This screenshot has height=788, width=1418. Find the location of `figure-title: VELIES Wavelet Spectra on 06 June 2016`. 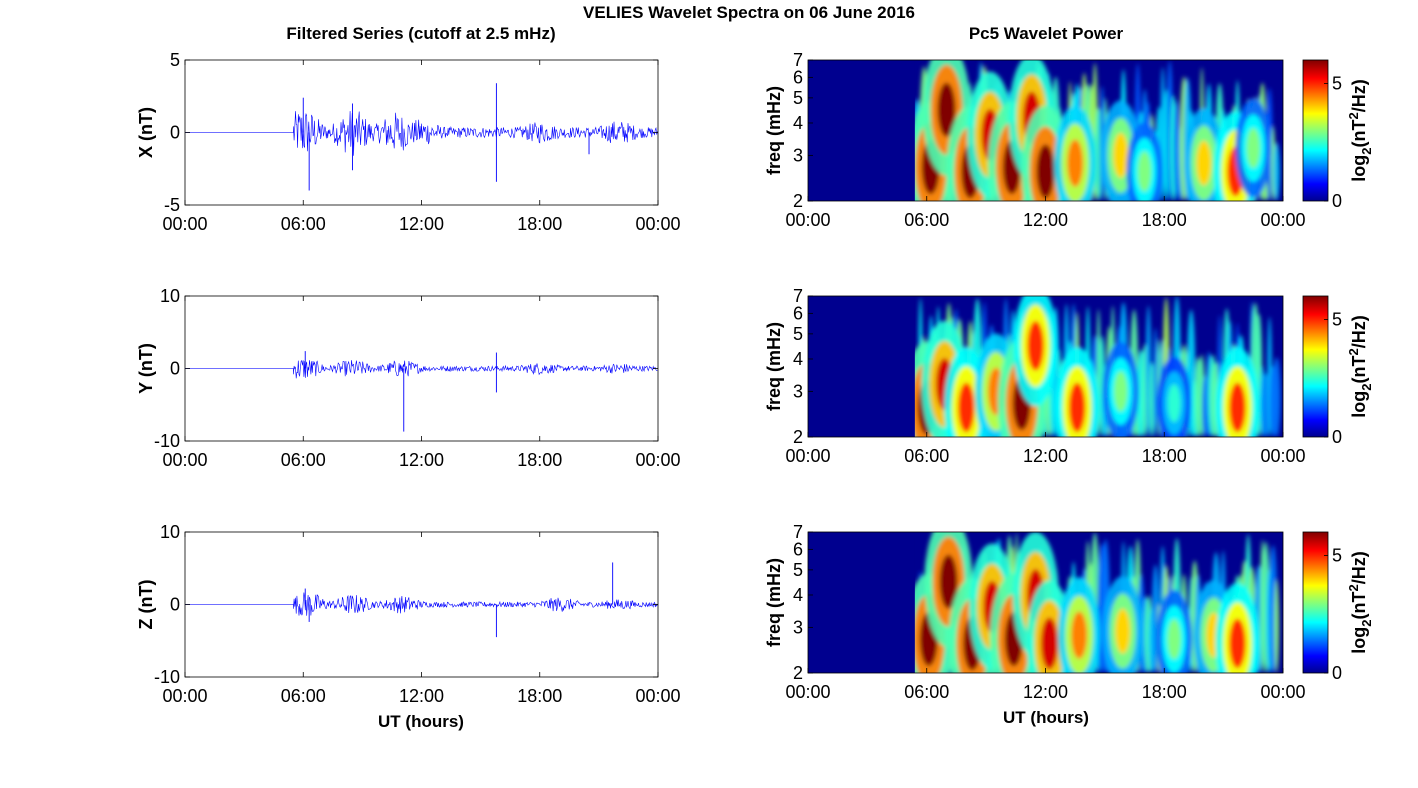

figure-title: VELIES Wavelet Spectra on 06 June 2016 is located at coordinates (749, 12).